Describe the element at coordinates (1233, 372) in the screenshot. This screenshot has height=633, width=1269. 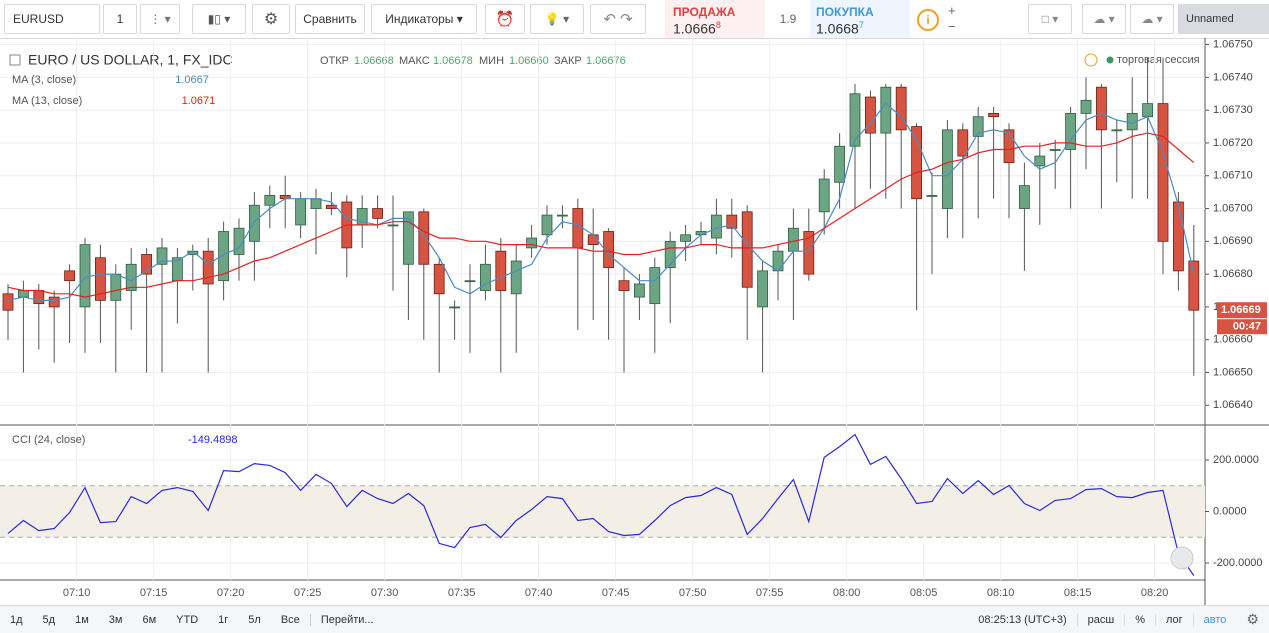
I see `y-tick-label: 1.06650` at that location.